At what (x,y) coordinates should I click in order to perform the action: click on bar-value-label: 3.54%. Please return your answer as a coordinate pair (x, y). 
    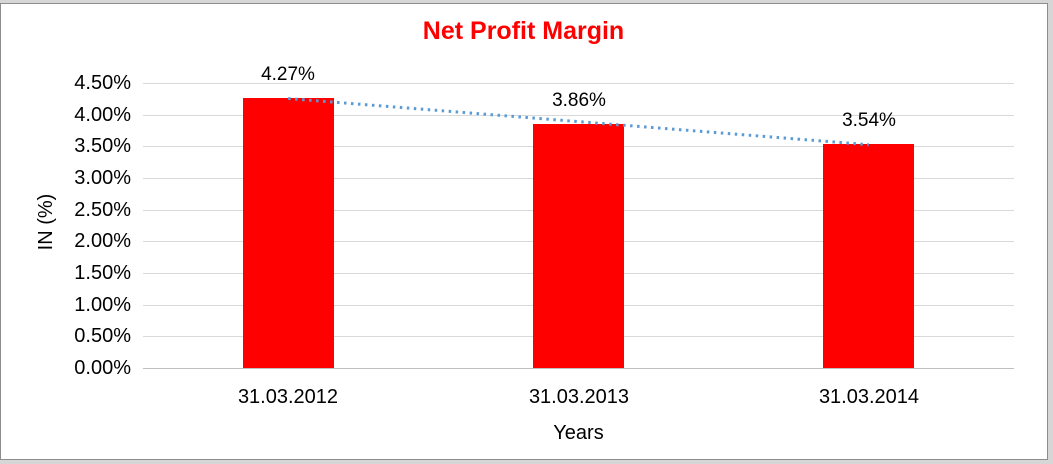
    Looking at the image, I should click on (869, 120).